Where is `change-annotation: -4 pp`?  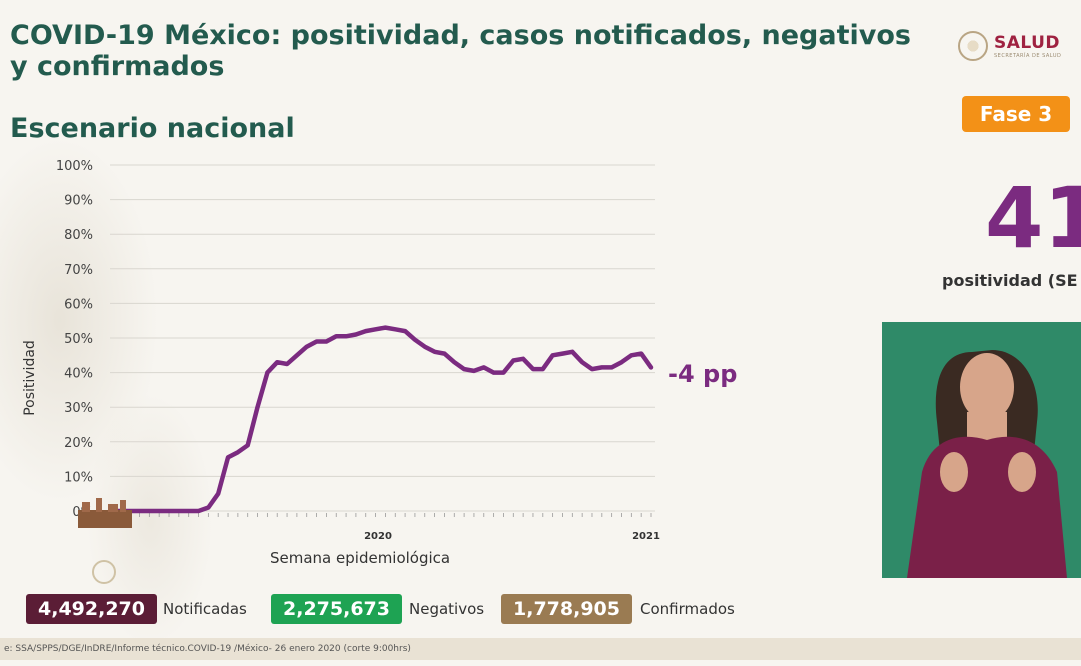
change-annotation: -4 pp is located at coordinates (703, 374).